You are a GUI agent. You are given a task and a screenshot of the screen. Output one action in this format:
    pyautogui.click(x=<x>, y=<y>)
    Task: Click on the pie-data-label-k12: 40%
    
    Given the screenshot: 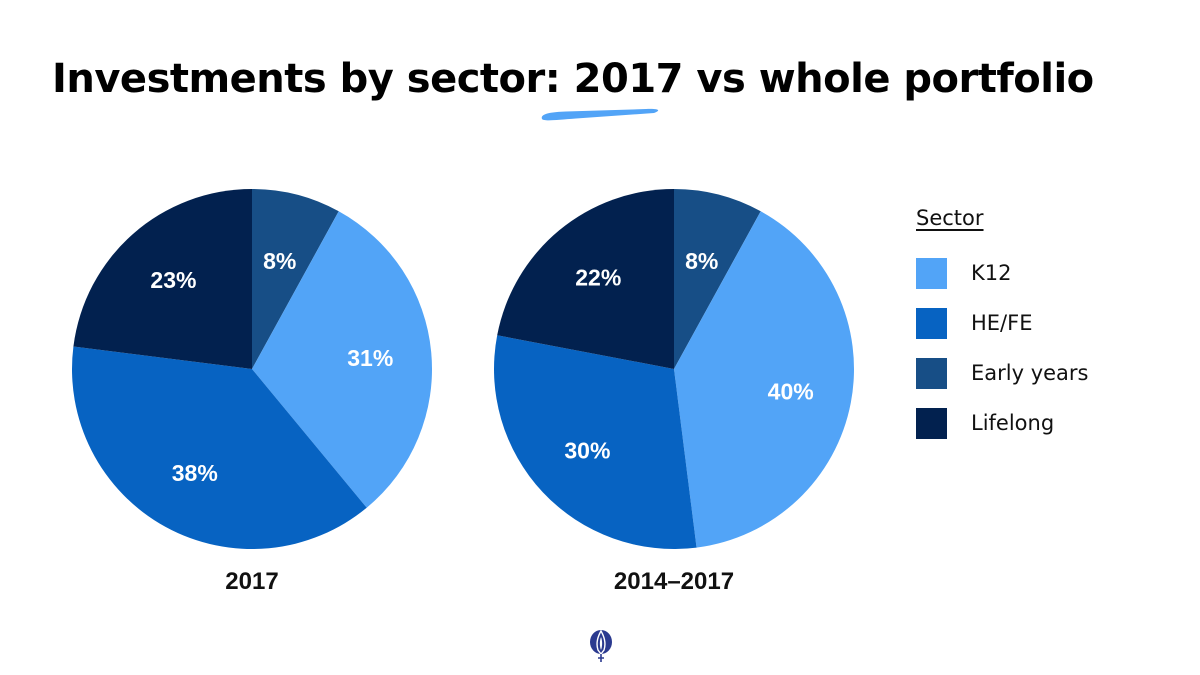 What is the action you would take?
    pyautogui.click(x=791, y=391)
    